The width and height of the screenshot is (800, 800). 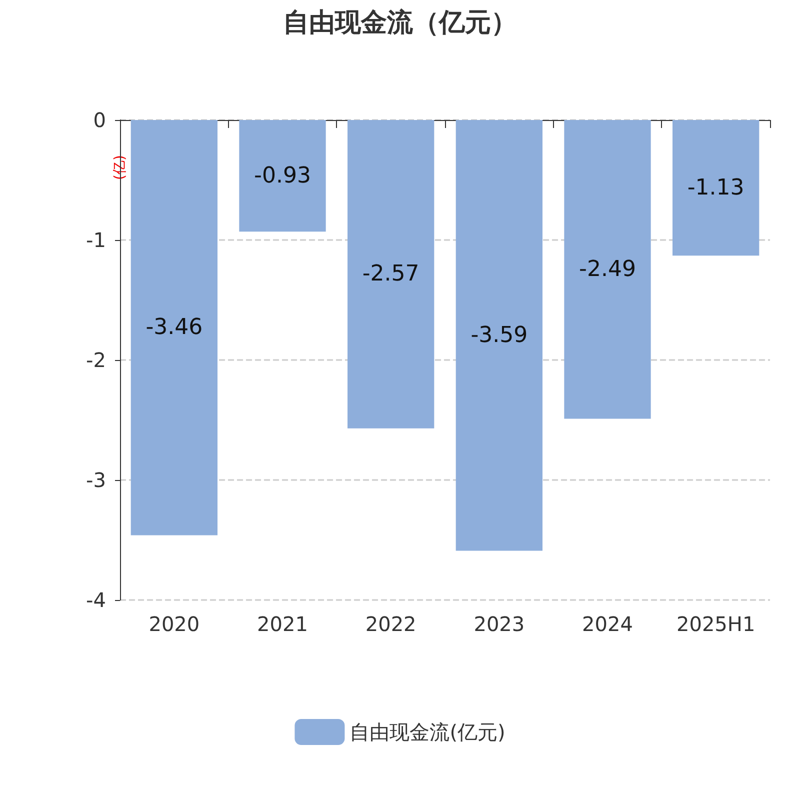 What do you see at coordinates (499, 335) in the screenshot?
I see `data-label: -3.59` at bounding box center [499, 335].